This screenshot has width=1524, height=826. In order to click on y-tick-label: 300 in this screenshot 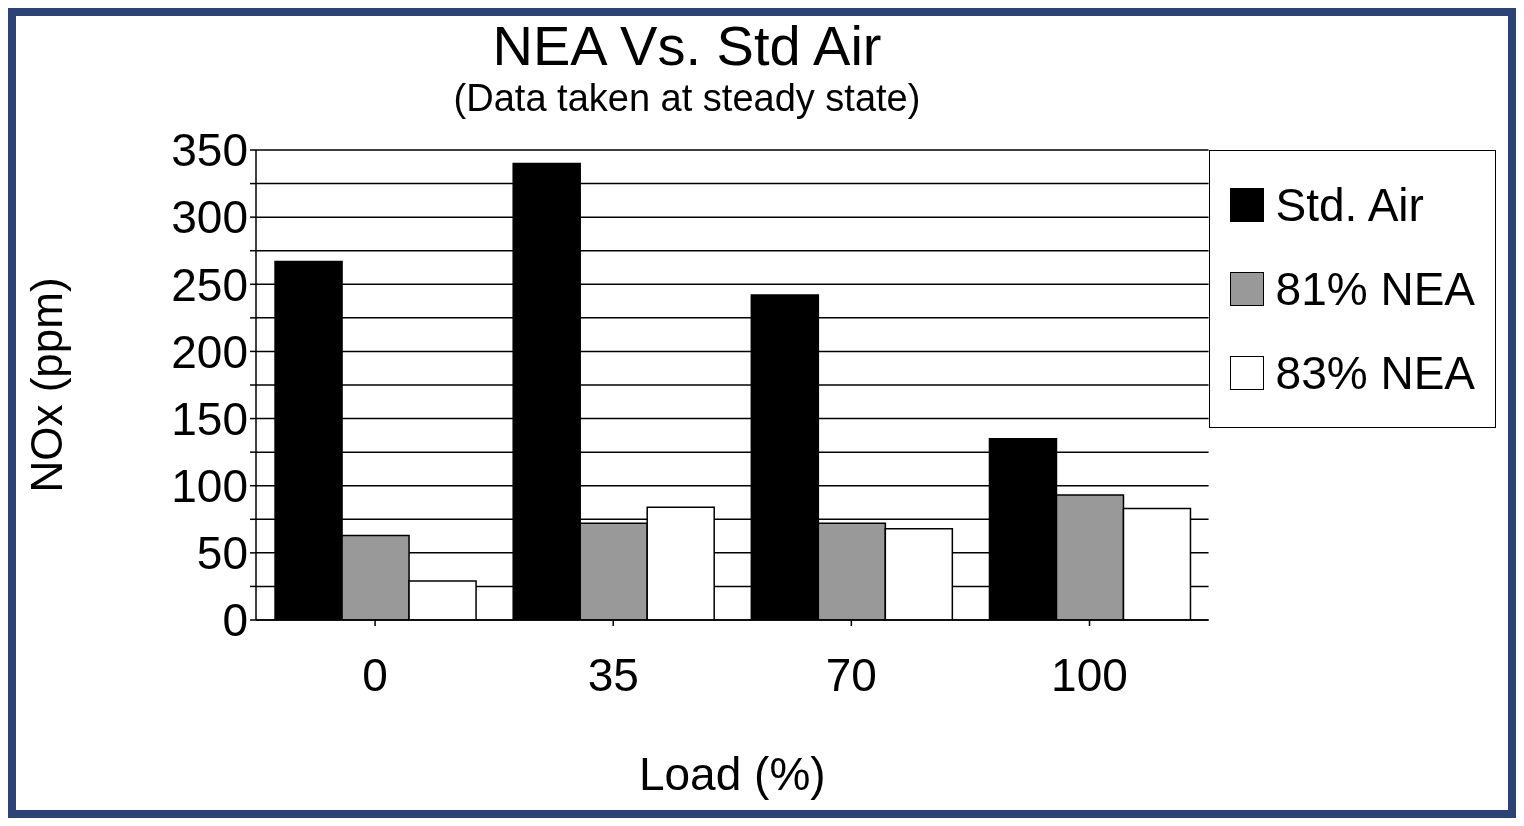, I will do `click(209, 217)`.